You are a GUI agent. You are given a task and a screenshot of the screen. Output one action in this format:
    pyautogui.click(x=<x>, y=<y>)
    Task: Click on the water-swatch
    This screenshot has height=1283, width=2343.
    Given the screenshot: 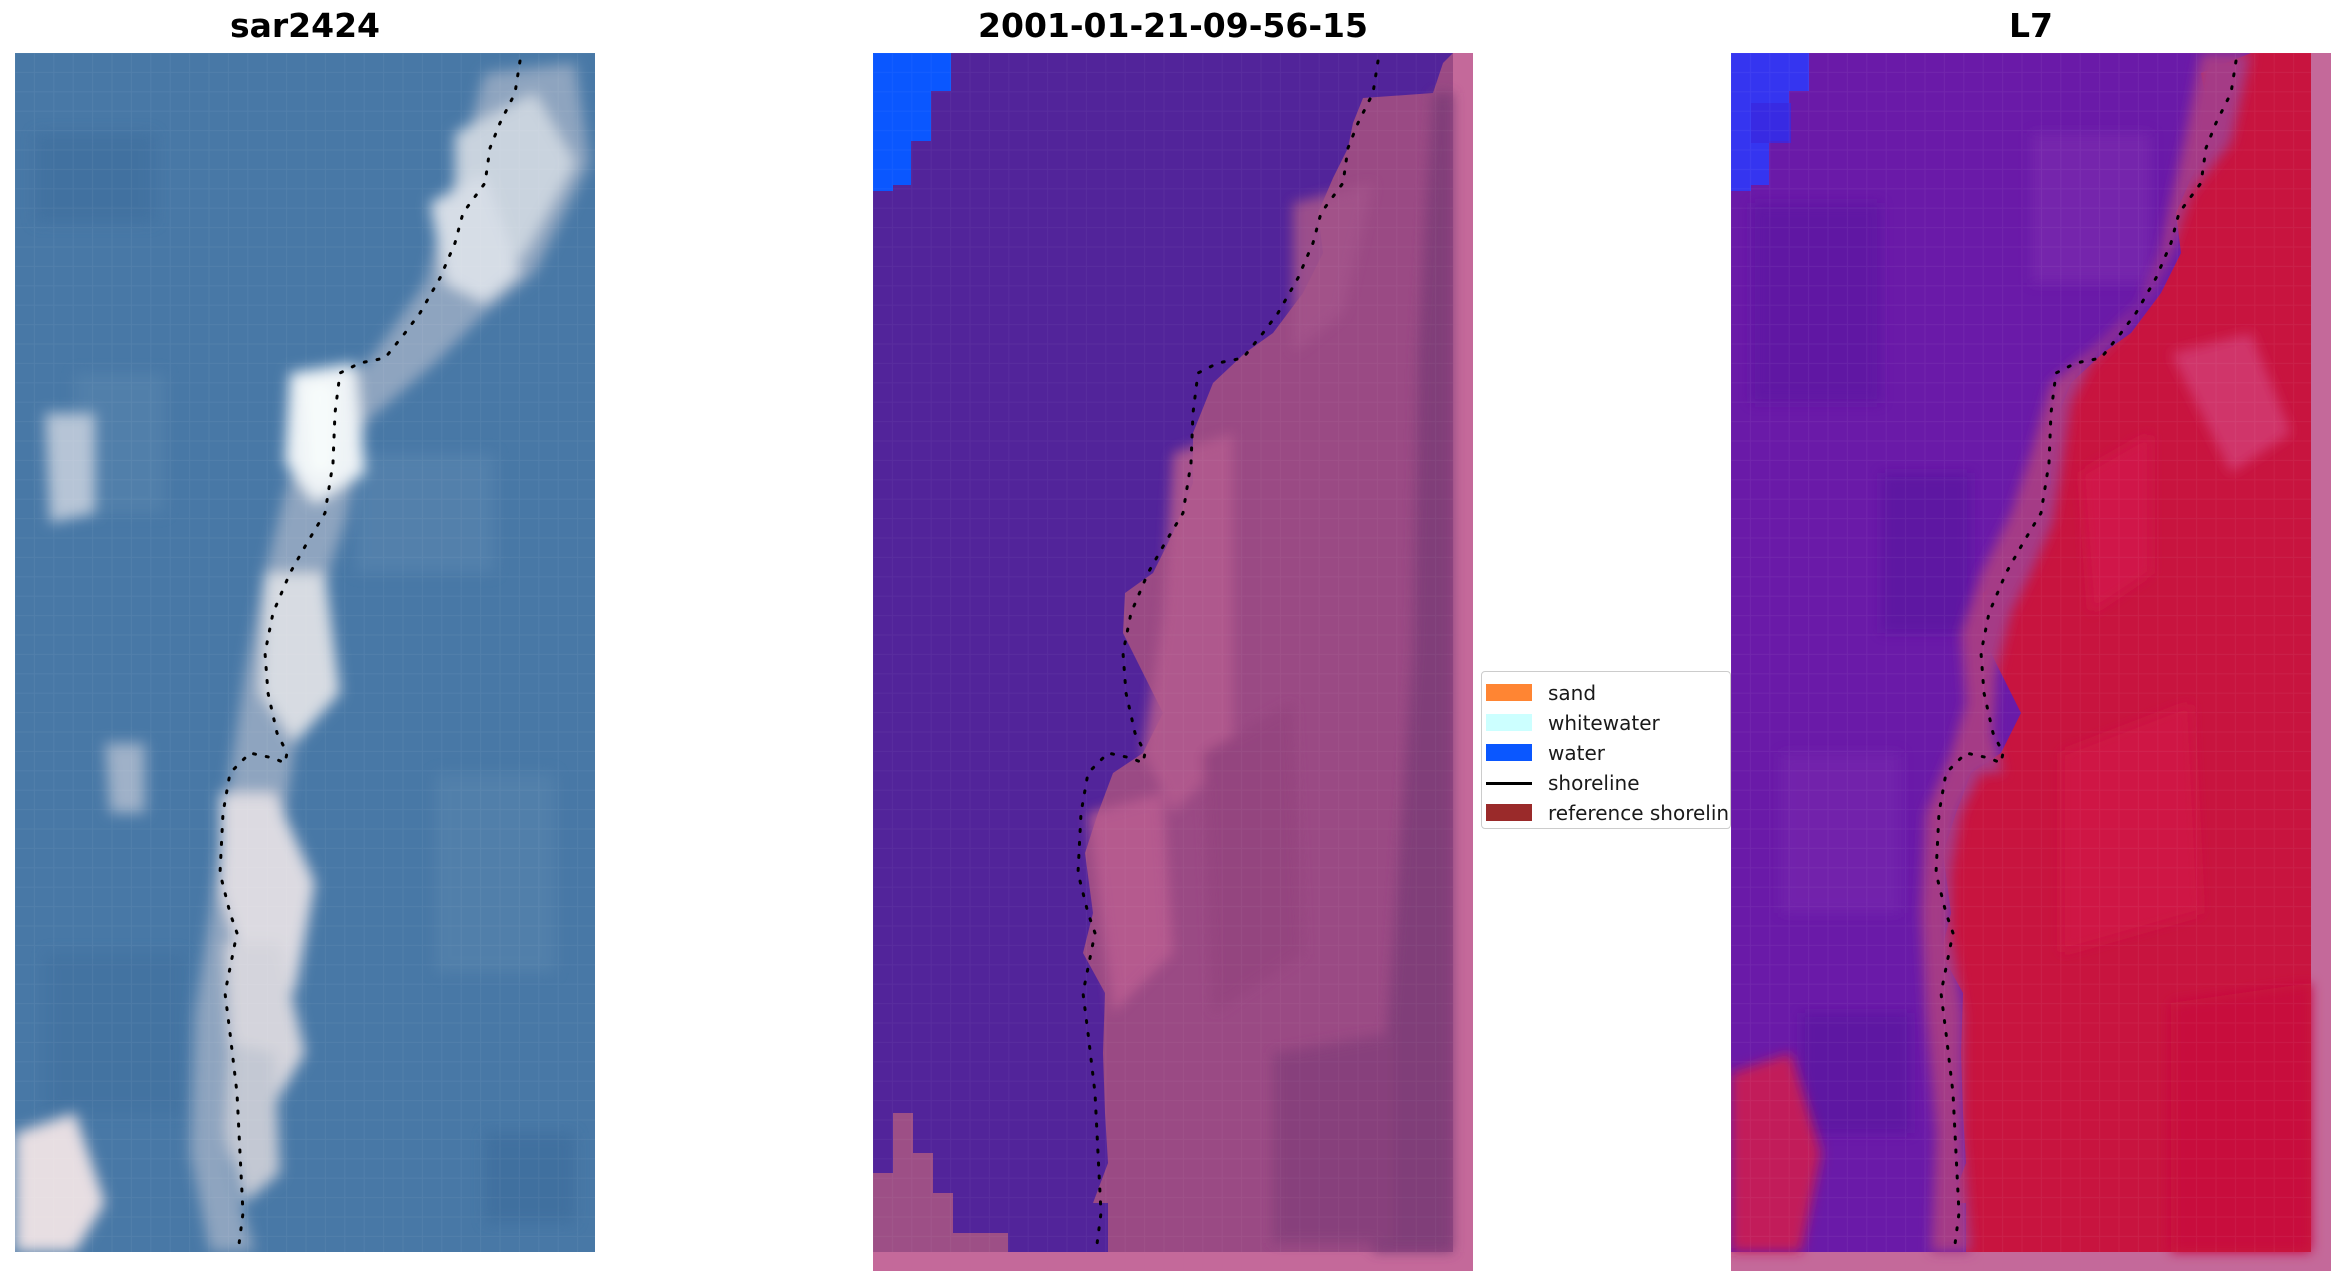 What is the action you would take?
    pyautogui.click(x=1509, y=752)
    